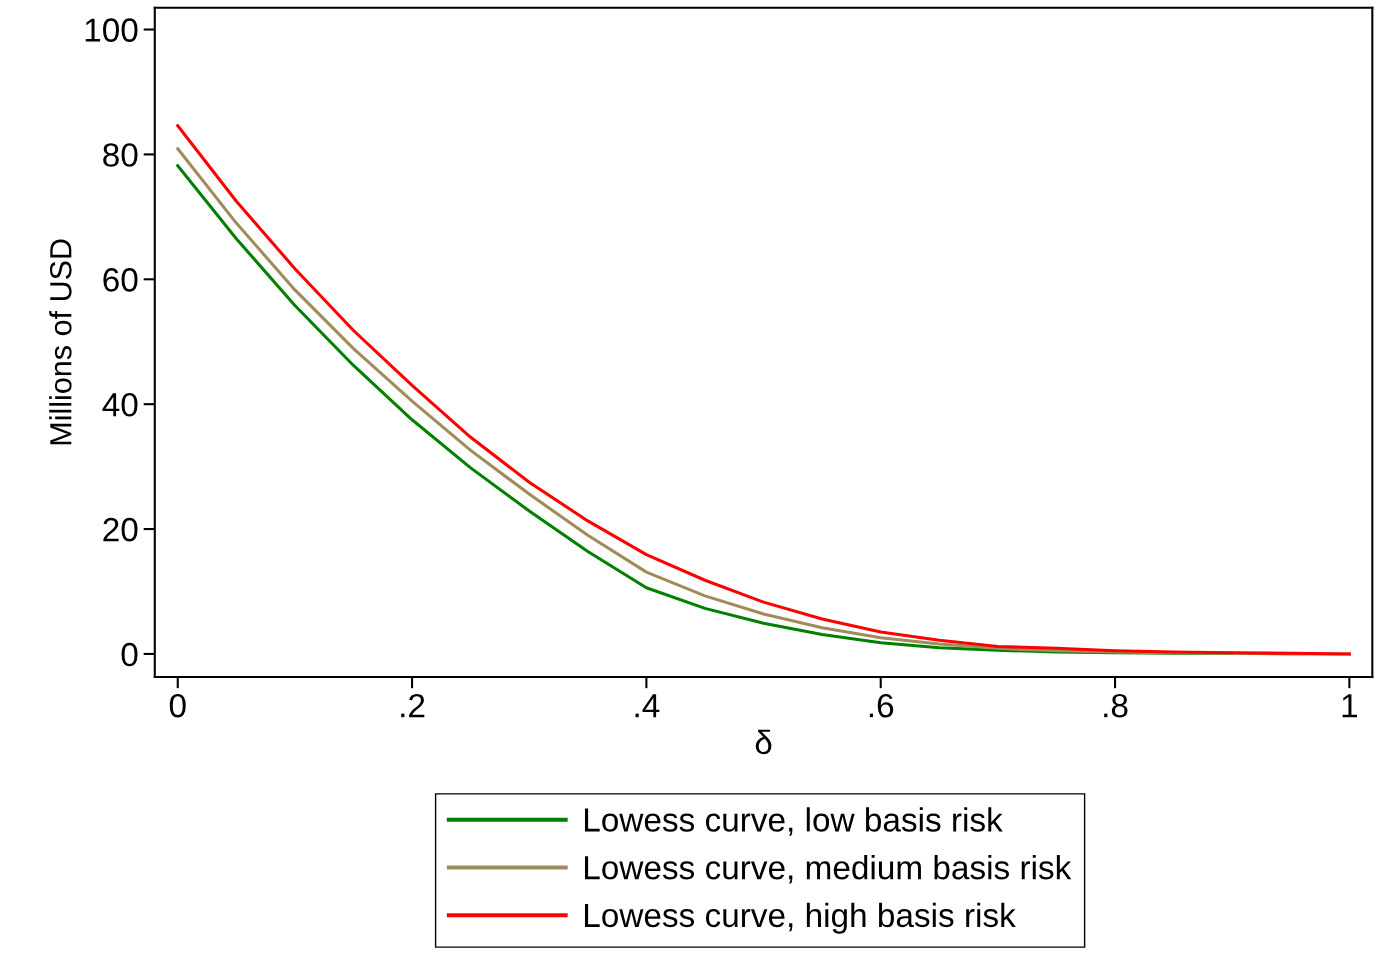 The height and width of the screenshot is (959, 1382). I want to click on x-tick-label: 0, so click(177, 705).